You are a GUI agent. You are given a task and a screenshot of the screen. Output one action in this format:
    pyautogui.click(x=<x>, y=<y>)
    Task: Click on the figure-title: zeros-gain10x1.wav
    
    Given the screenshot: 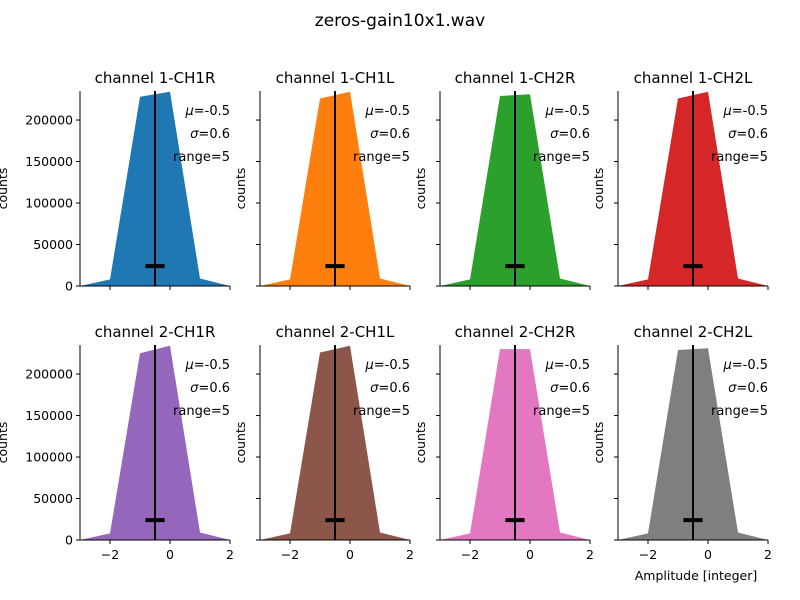 What is the action you would take?
    pyautogui.click(x=400, y=21)
    